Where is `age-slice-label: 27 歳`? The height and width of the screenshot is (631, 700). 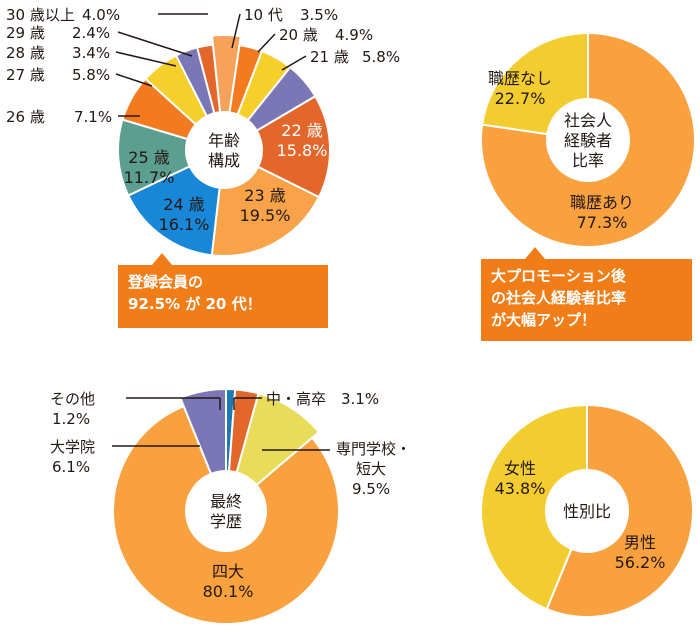 age-slice-label: 27 歳 is located at coordinates (25, 75).